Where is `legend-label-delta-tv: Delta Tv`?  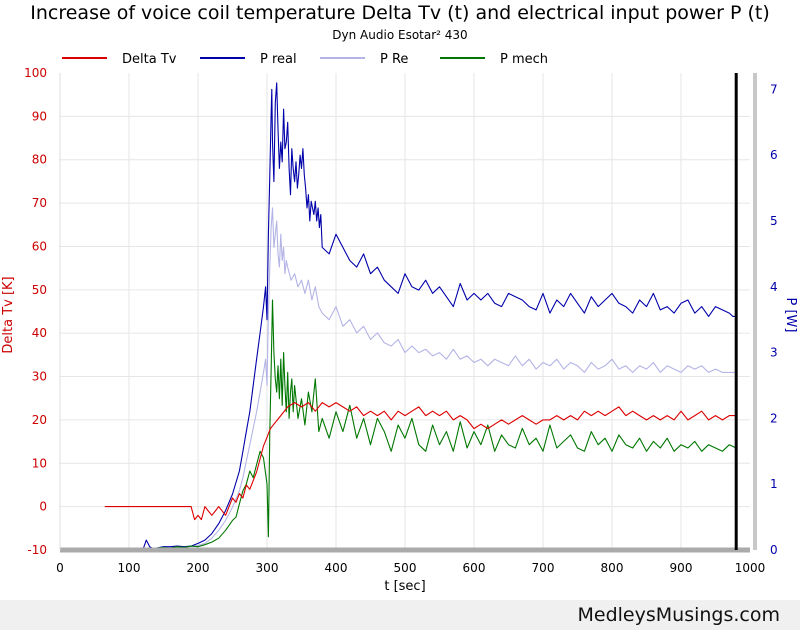
legend-label-delta-tv: Delta Tv is located at coordinates (149, 59).